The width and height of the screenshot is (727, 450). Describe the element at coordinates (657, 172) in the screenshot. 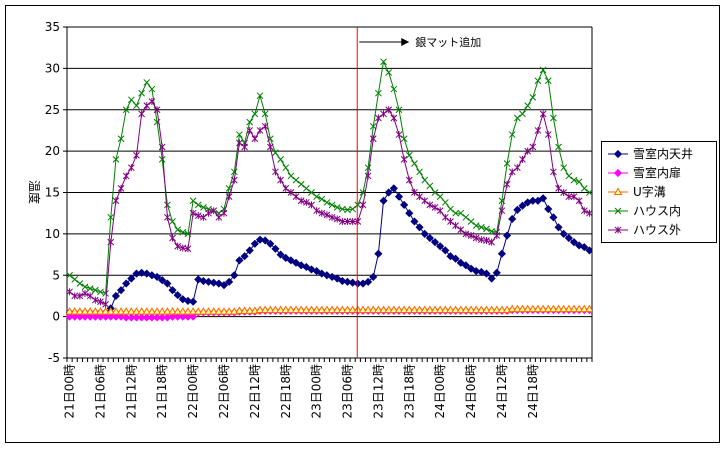

I see `legend-label: 雪室内扉` at that location.